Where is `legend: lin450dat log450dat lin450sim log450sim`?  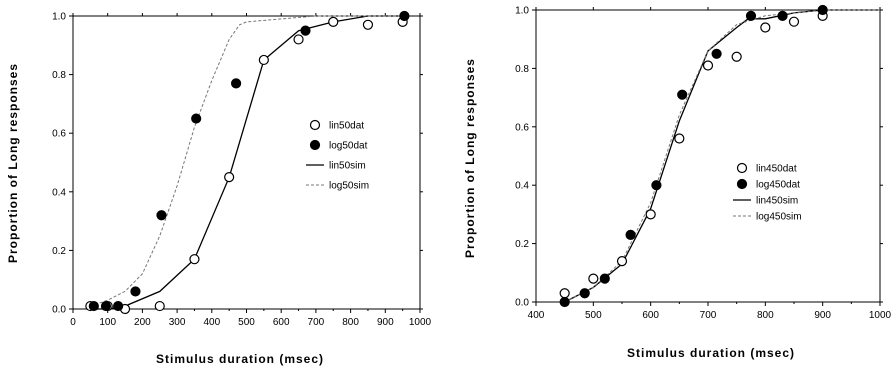 legend: lin450dat log450dat lin450sim log450sim is located at coordinates (767, 192).